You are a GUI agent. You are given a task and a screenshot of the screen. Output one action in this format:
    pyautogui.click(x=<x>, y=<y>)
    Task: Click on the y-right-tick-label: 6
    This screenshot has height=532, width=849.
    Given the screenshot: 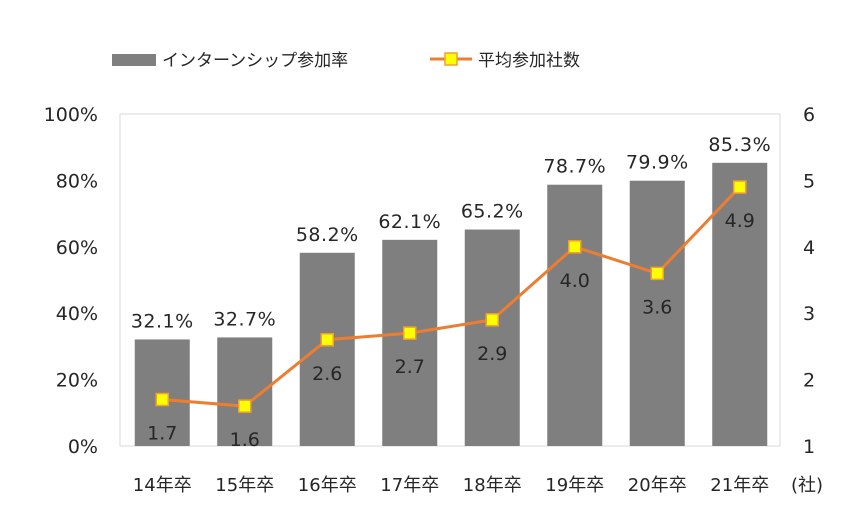 What is the action you would take?
    pyautogui.click(x=809, y=115)
    